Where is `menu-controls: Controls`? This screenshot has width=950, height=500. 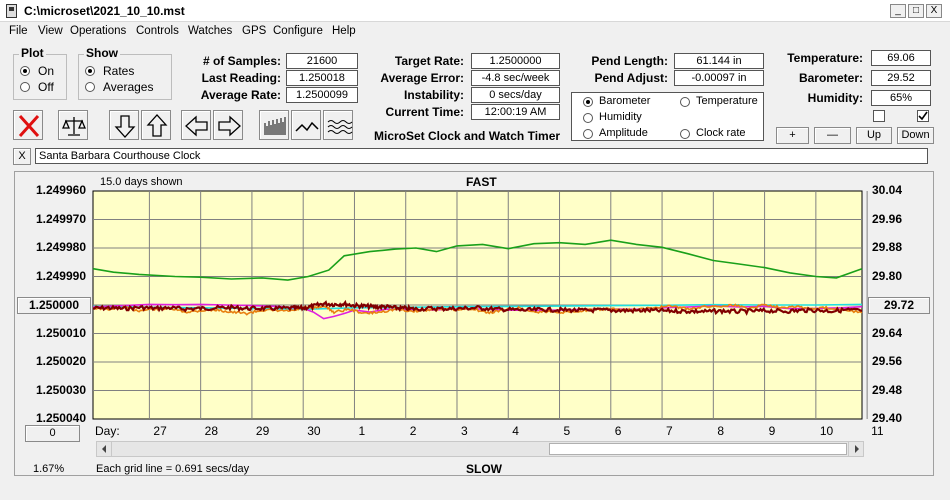 menu-controls: Controls is located at coordinates (157, 31).